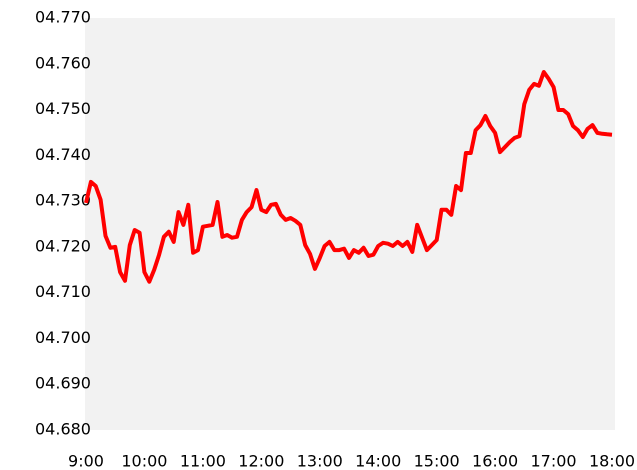 The width and height of the screenshot is (637, 470). Describe the element at coordinates (63, 337) in the screenshot. I see `y-tick-label: 04.700` at that location.